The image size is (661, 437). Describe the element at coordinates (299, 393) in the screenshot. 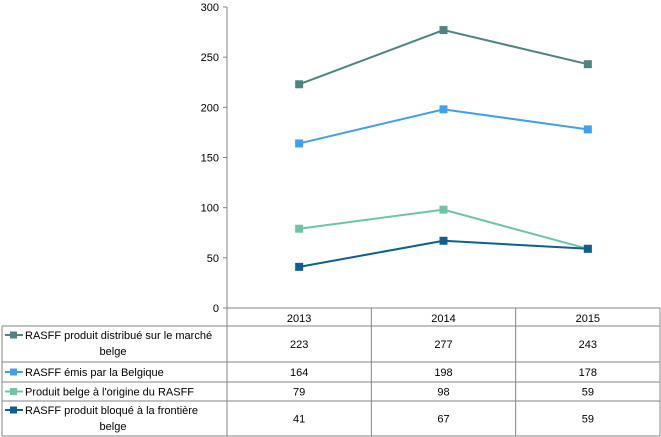

I see `data-label: 79` at that location.